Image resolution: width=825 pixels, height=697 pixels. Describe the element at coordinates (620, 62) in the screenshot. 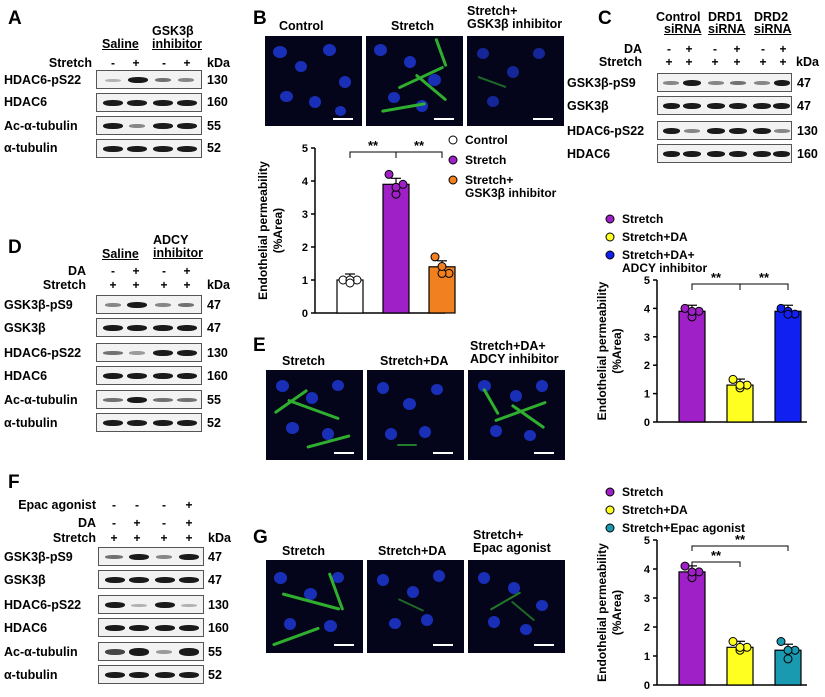

I see `stretch-label: Stretch` at that location.